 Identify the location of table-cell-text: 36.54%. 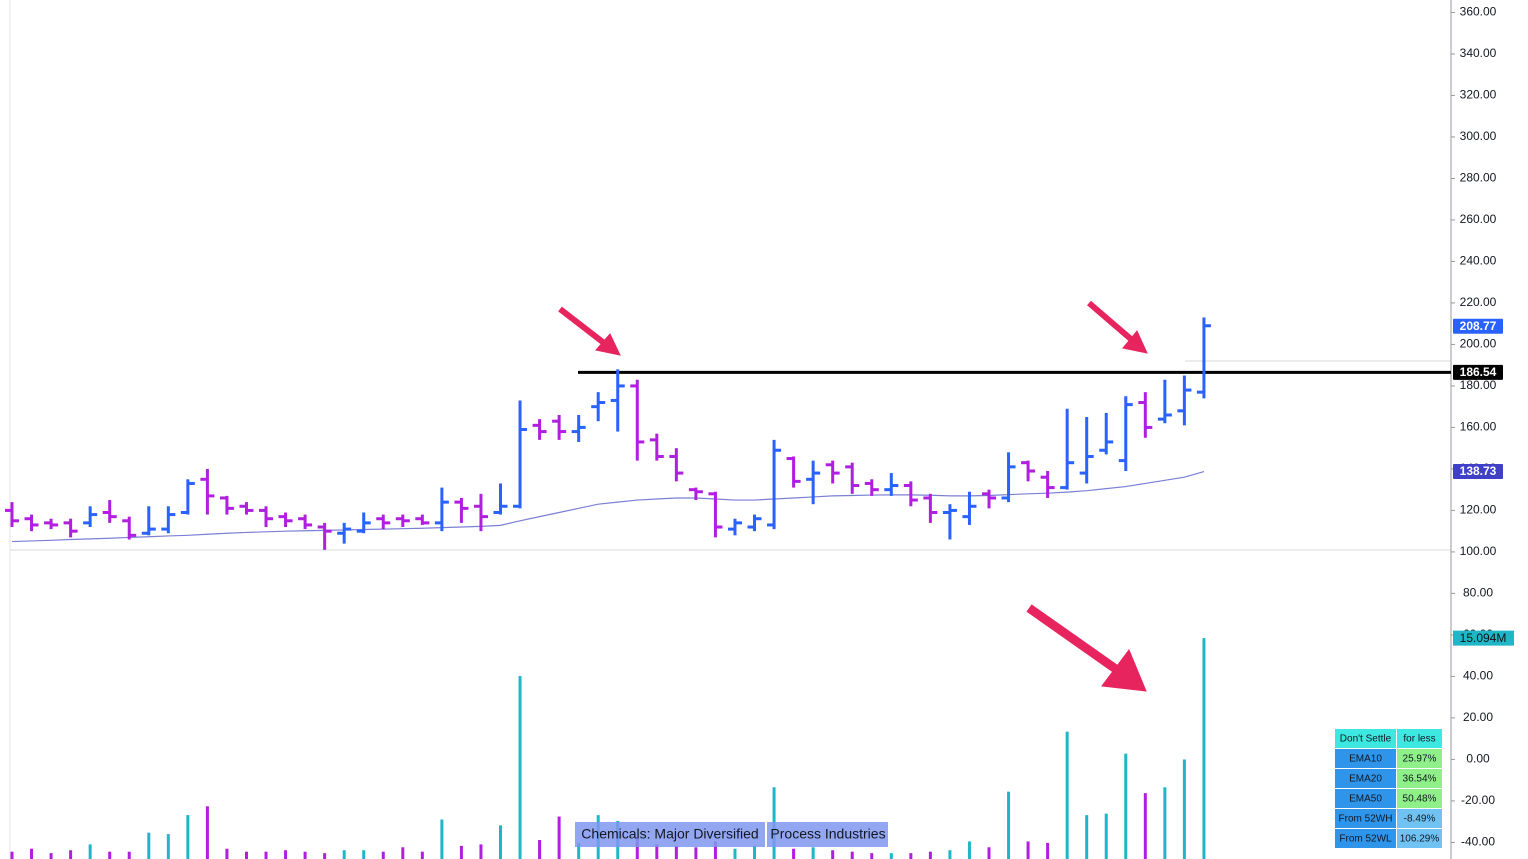
(1420, 779).